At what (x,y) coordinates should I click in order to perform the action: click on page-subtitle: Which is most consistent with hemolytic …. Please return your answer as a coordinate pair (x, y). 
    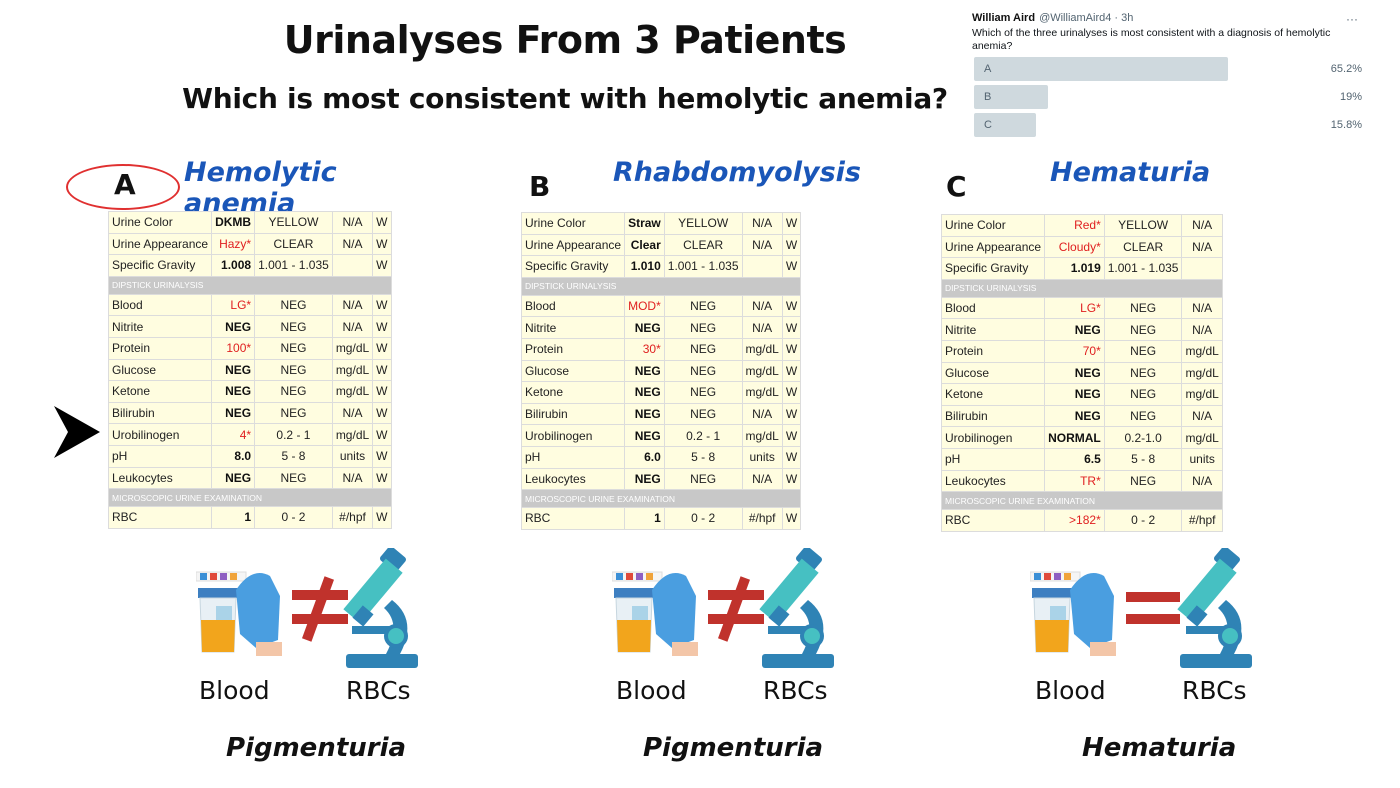
    Looking at the image, I should click on (565, 98).